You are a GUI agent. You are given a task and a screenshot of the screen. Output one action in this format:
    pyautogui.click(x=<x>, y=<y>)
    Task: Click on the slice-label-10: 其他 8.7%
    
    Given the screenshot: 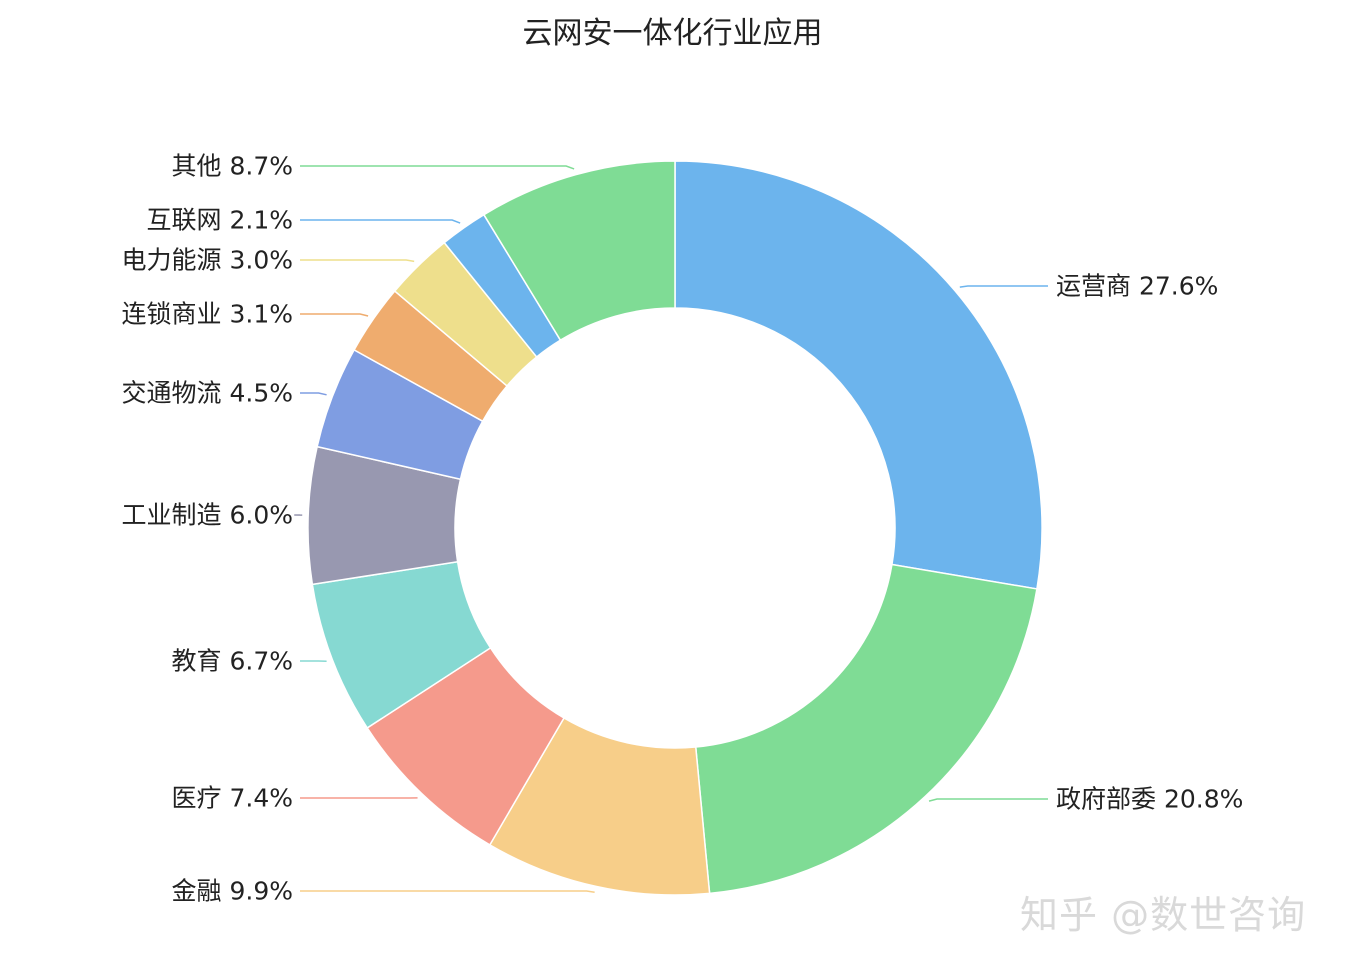 What is the action you would take?
    pyautogui.click(x=232, y=166)
    